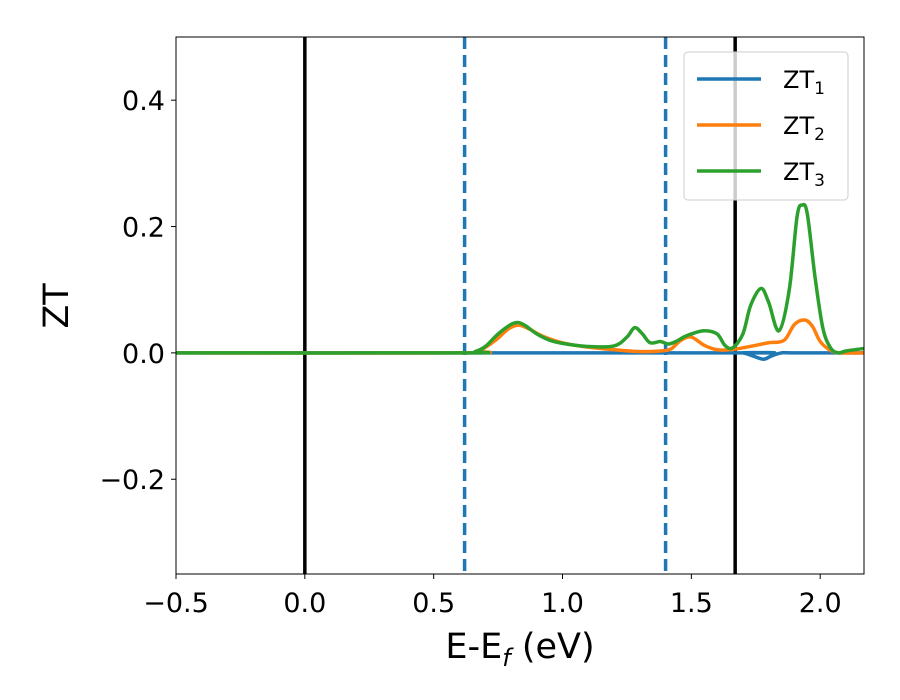  Describe the element at coordinates (137, 291) in the screenshot. I see `y-axis: −0.2 0.0 0.2 0.4` at that location.